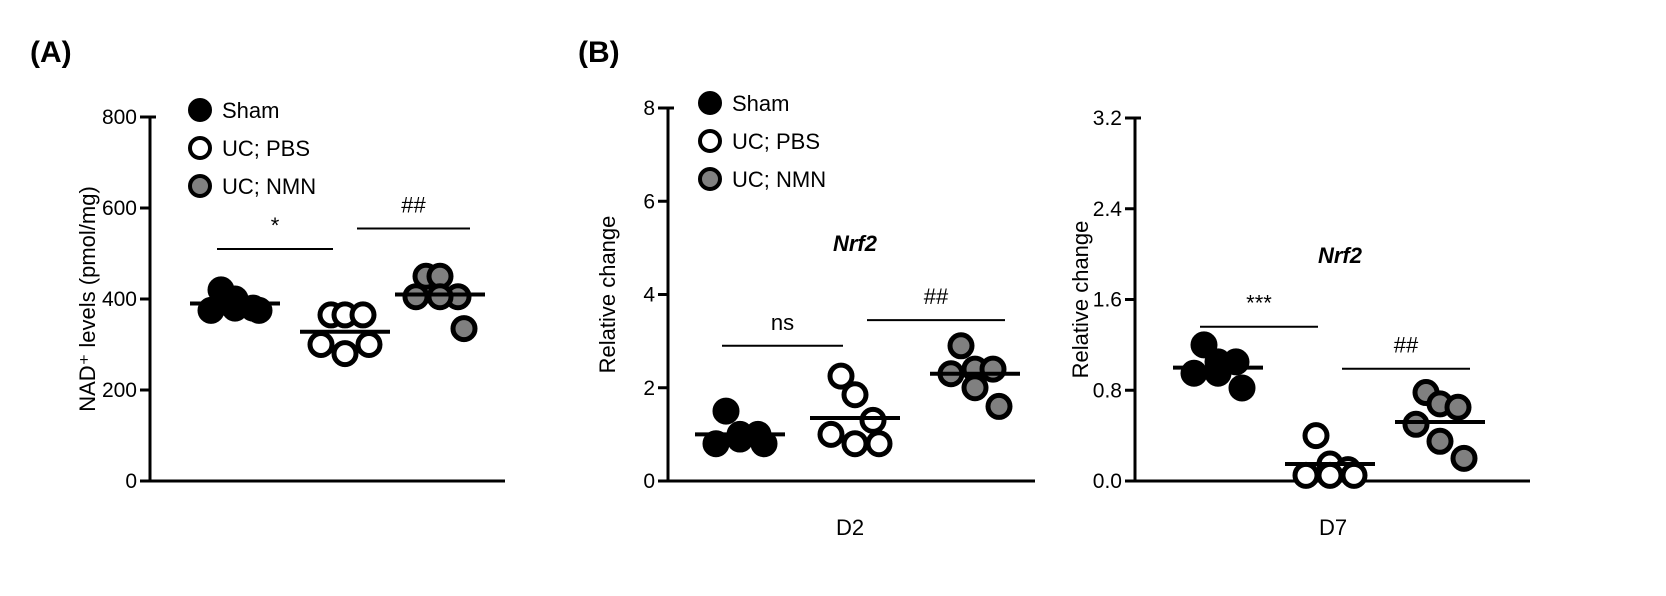 The image size is (1666, 596). What do you see at coordinates (1333, 527) in the screenshot?
I see `x-axis-label: D7` at bounding box center [1333, 527].